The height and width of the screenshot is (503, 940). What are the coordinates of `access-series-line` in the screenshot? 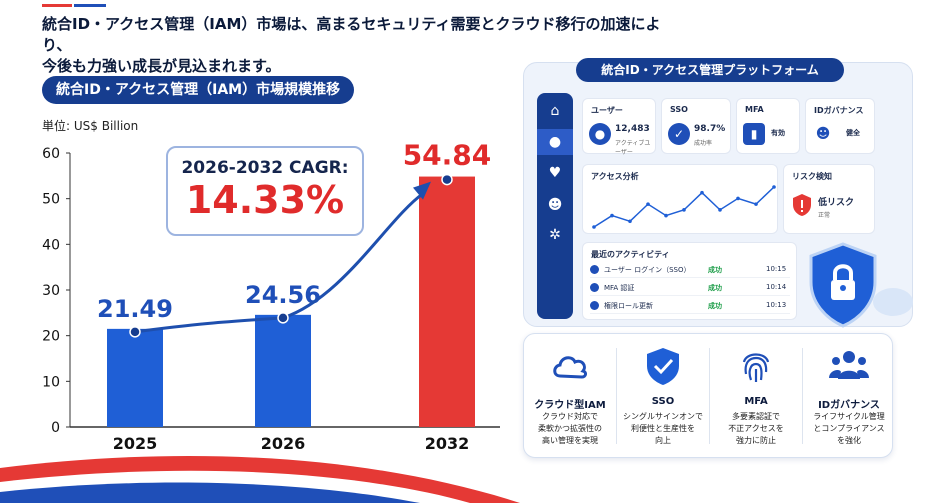 It's located at (684, 207).